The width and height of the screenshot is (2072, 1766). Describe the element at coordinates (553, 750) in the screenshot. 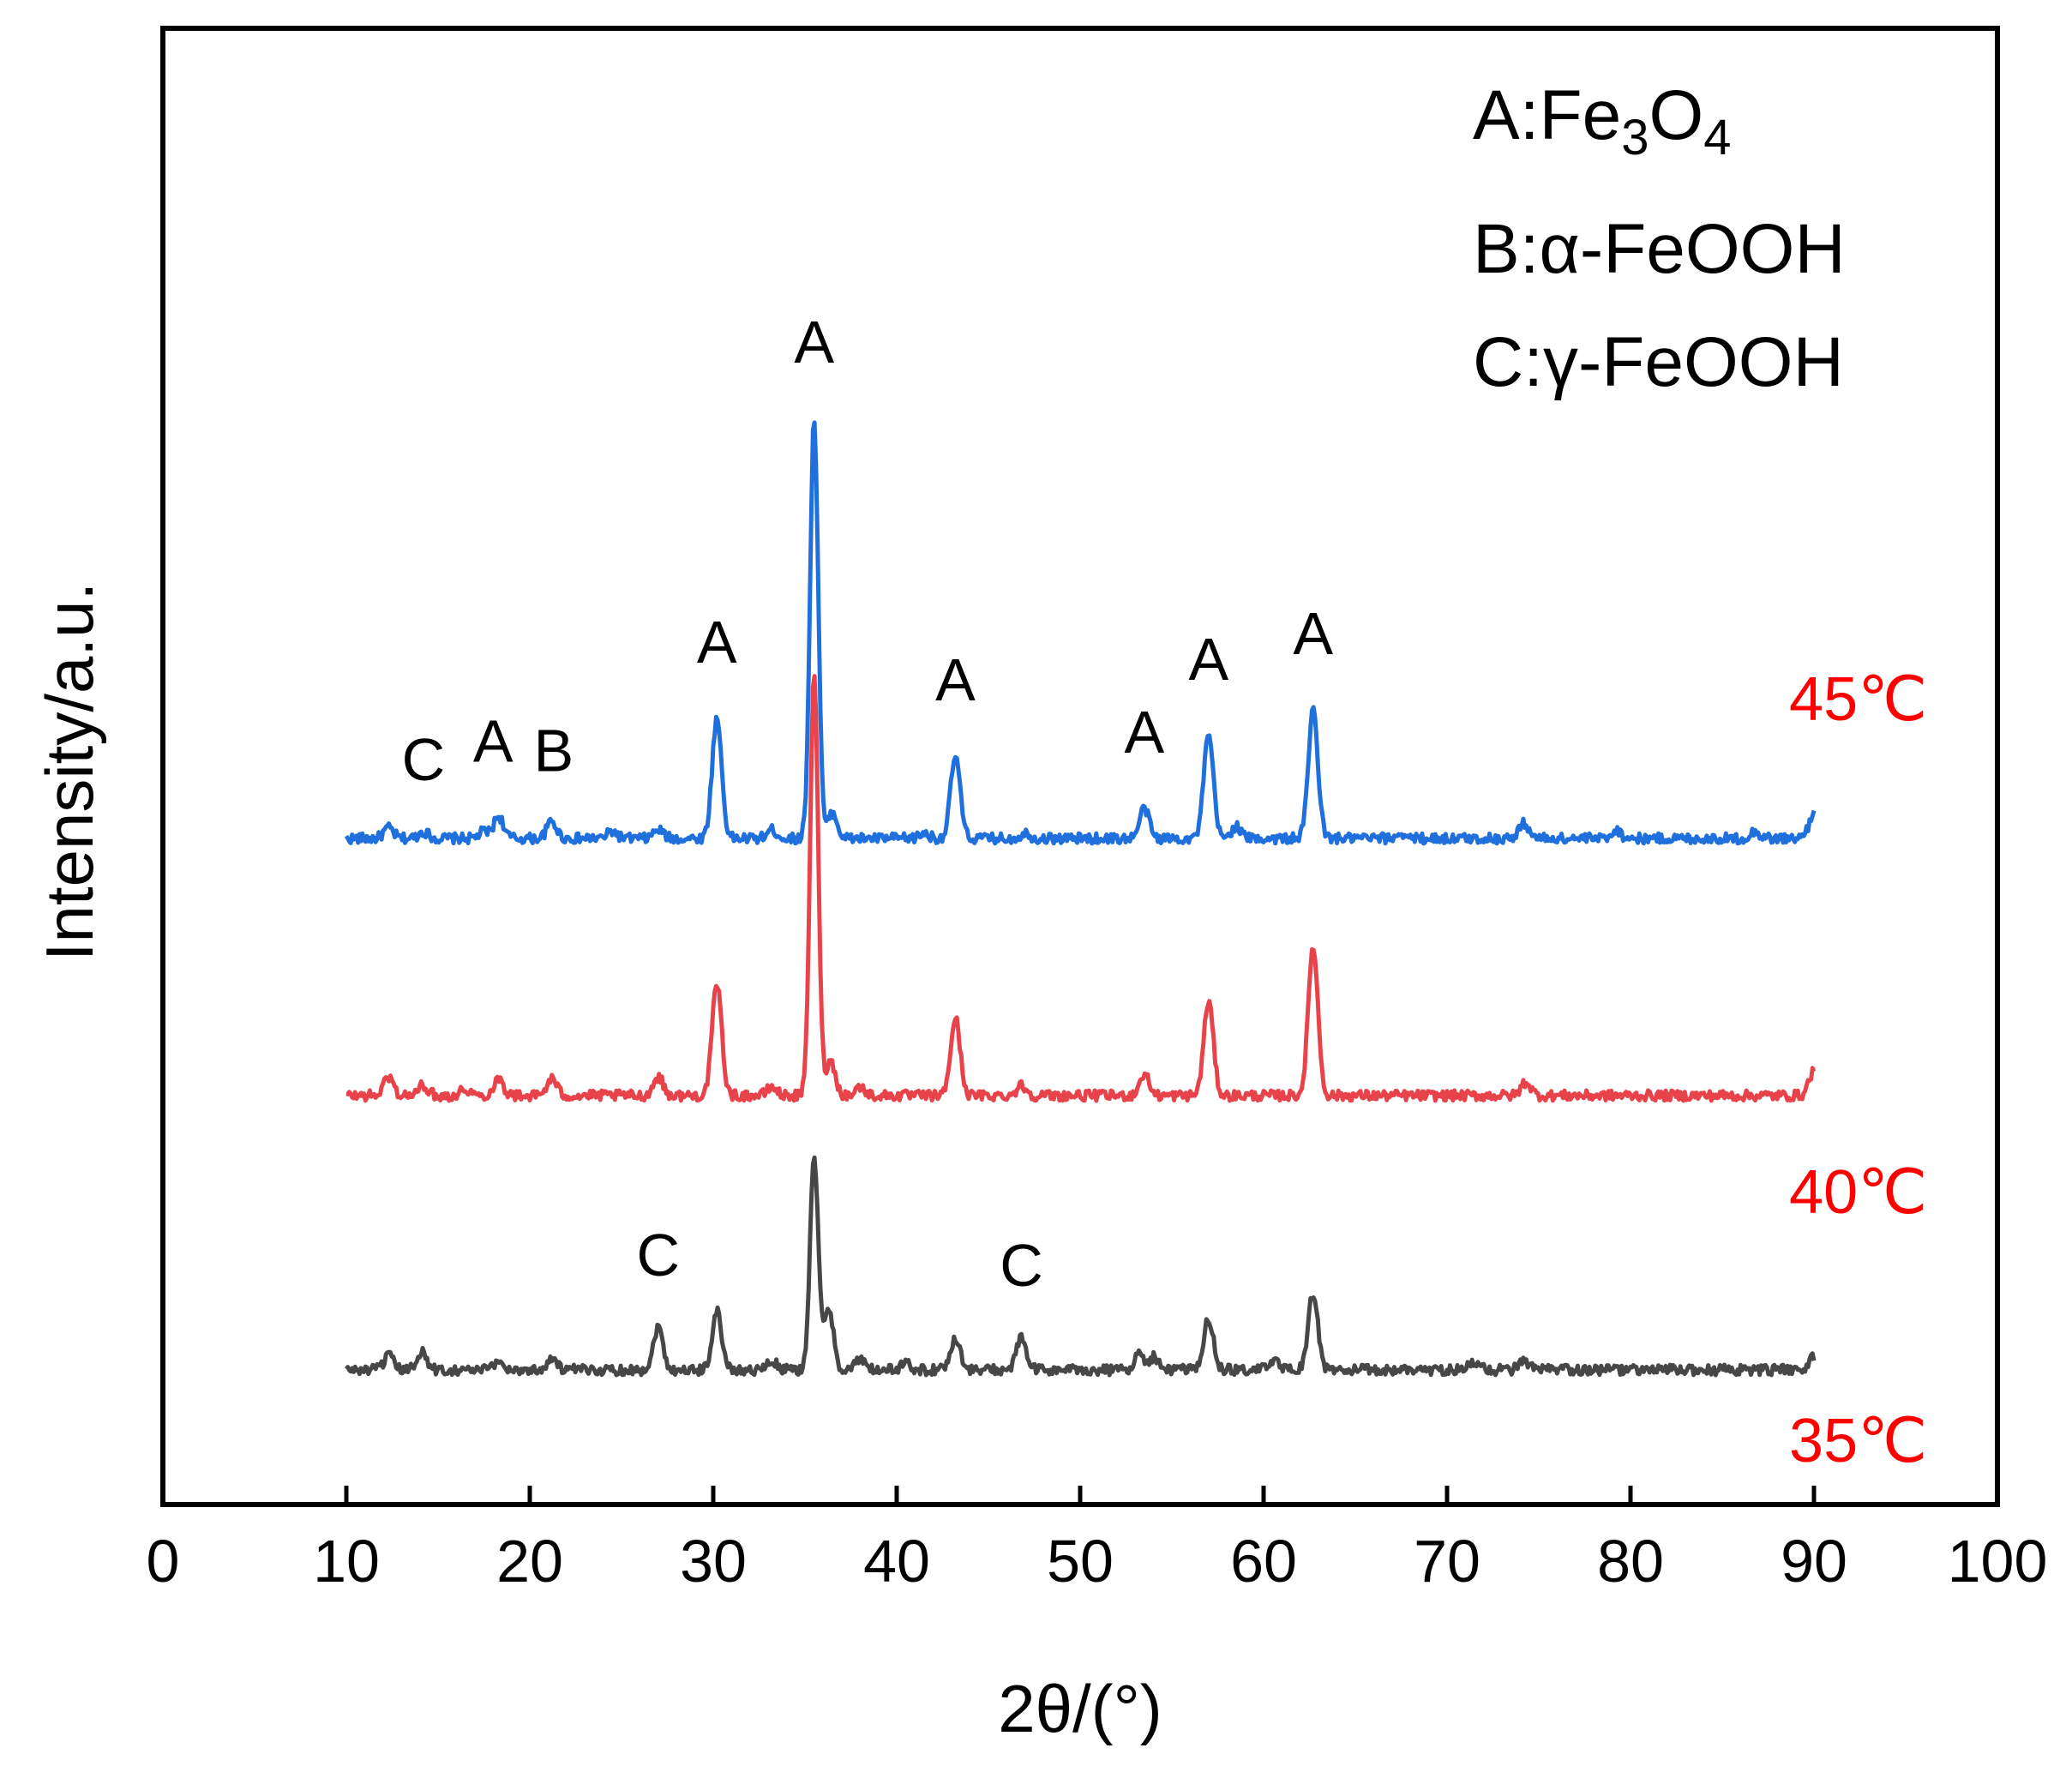

I see `peak-label: B` at that location.